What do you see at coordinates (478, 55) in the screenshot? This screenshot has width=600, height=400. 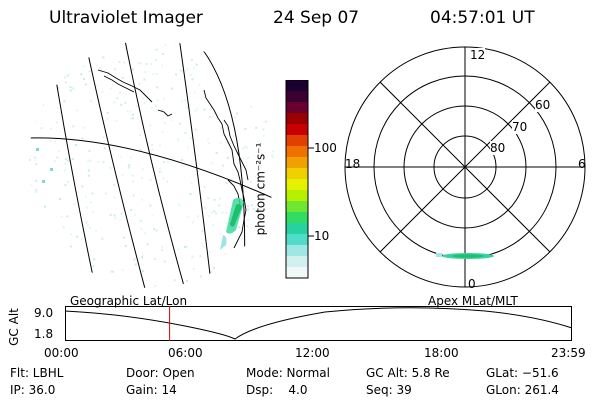 I see `mlt-label-12: 12` at bounding box center [478, 55].